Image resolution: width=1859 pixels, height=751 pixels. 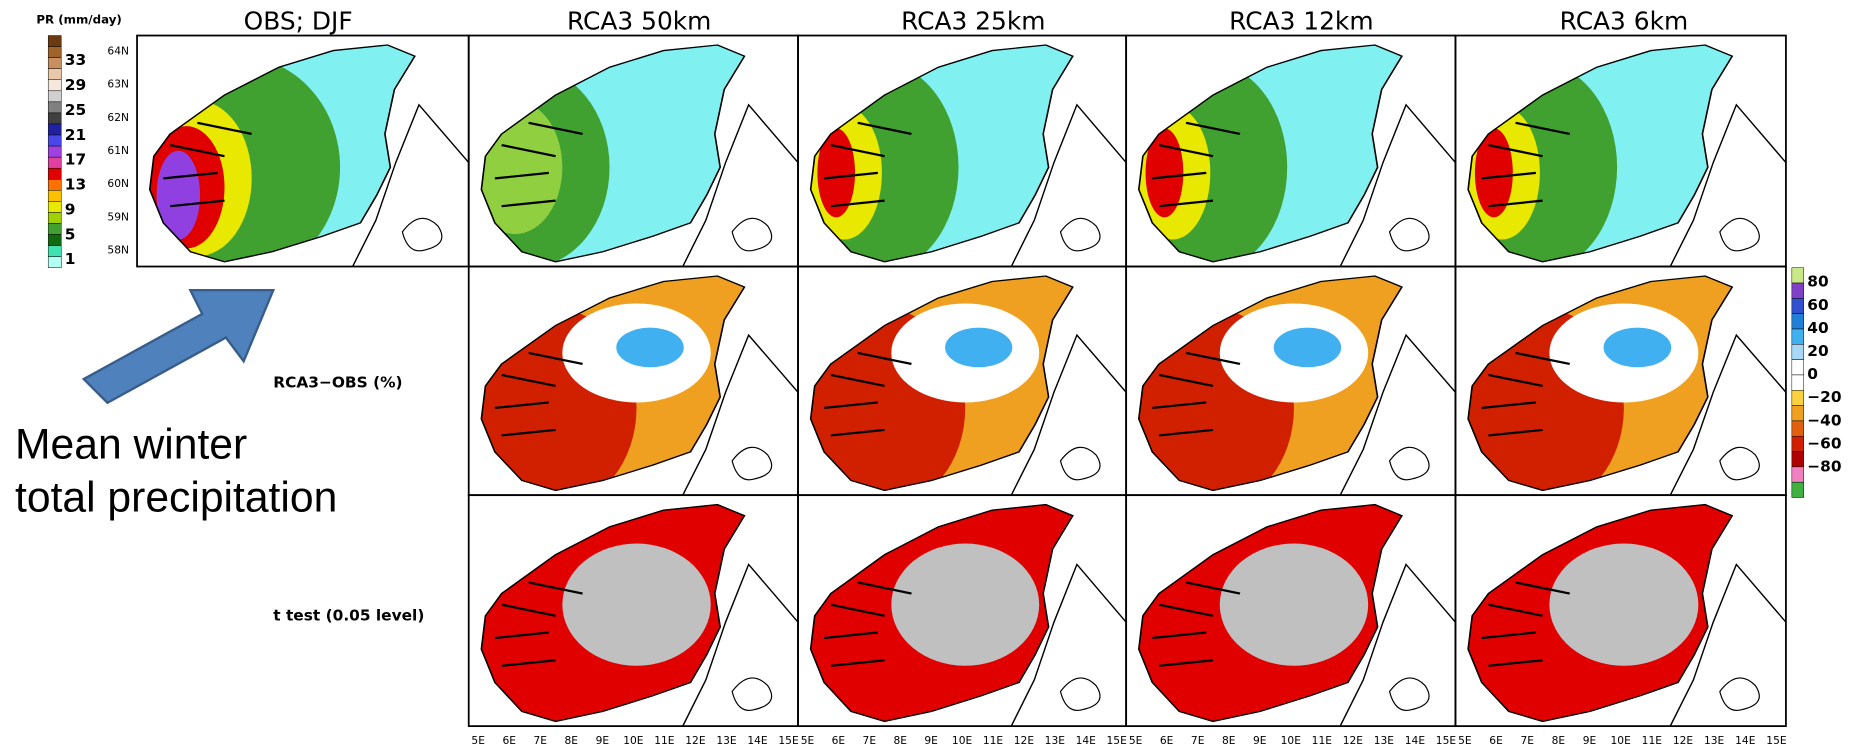 I want to click on row-label: RCA3−OBS (%), so click(x=337, y=382).